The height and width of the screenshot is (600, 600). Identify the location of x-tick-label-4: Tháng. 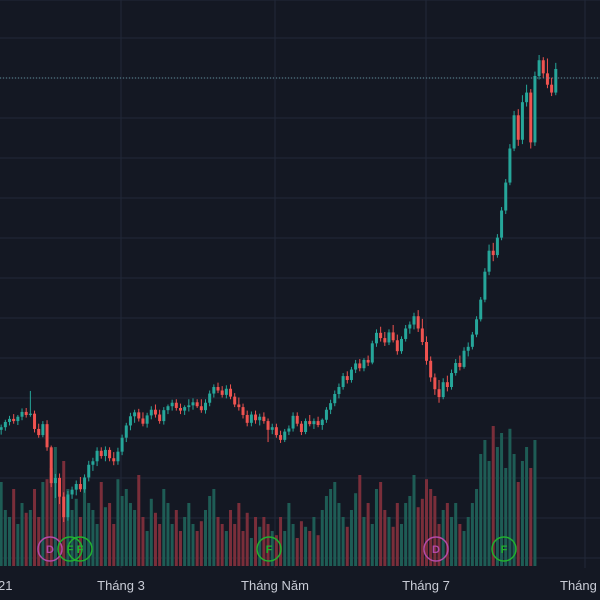
(578, 585).